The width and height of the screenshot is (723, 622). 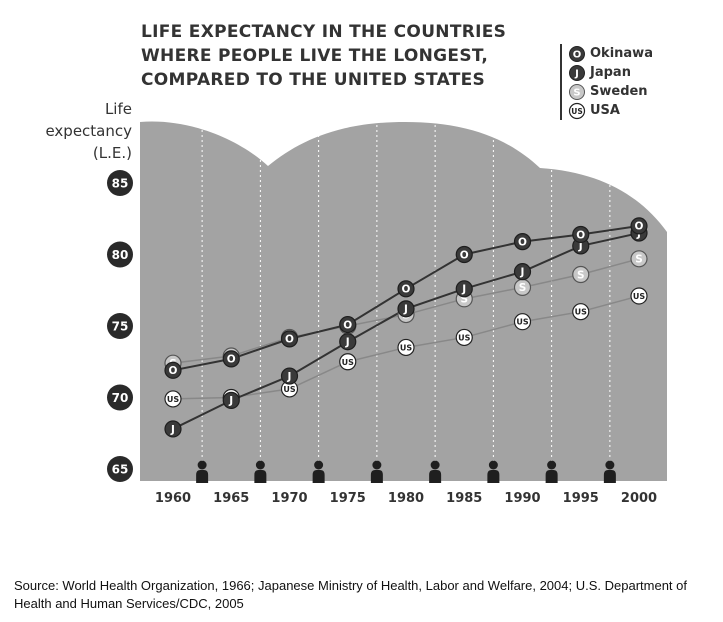 I want to click on x-tick-label: 1975, so click(x=348, y=498).